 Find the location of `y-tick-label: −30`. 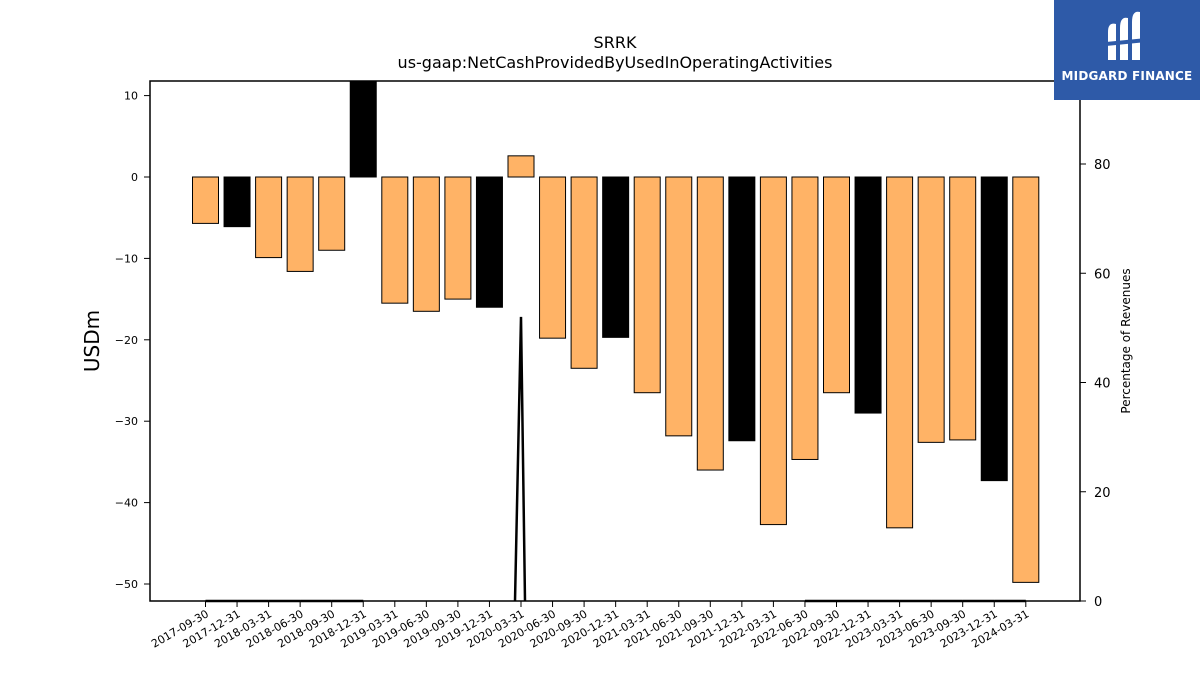

y-tick-label: −30 is located at coordinates (126, 421).